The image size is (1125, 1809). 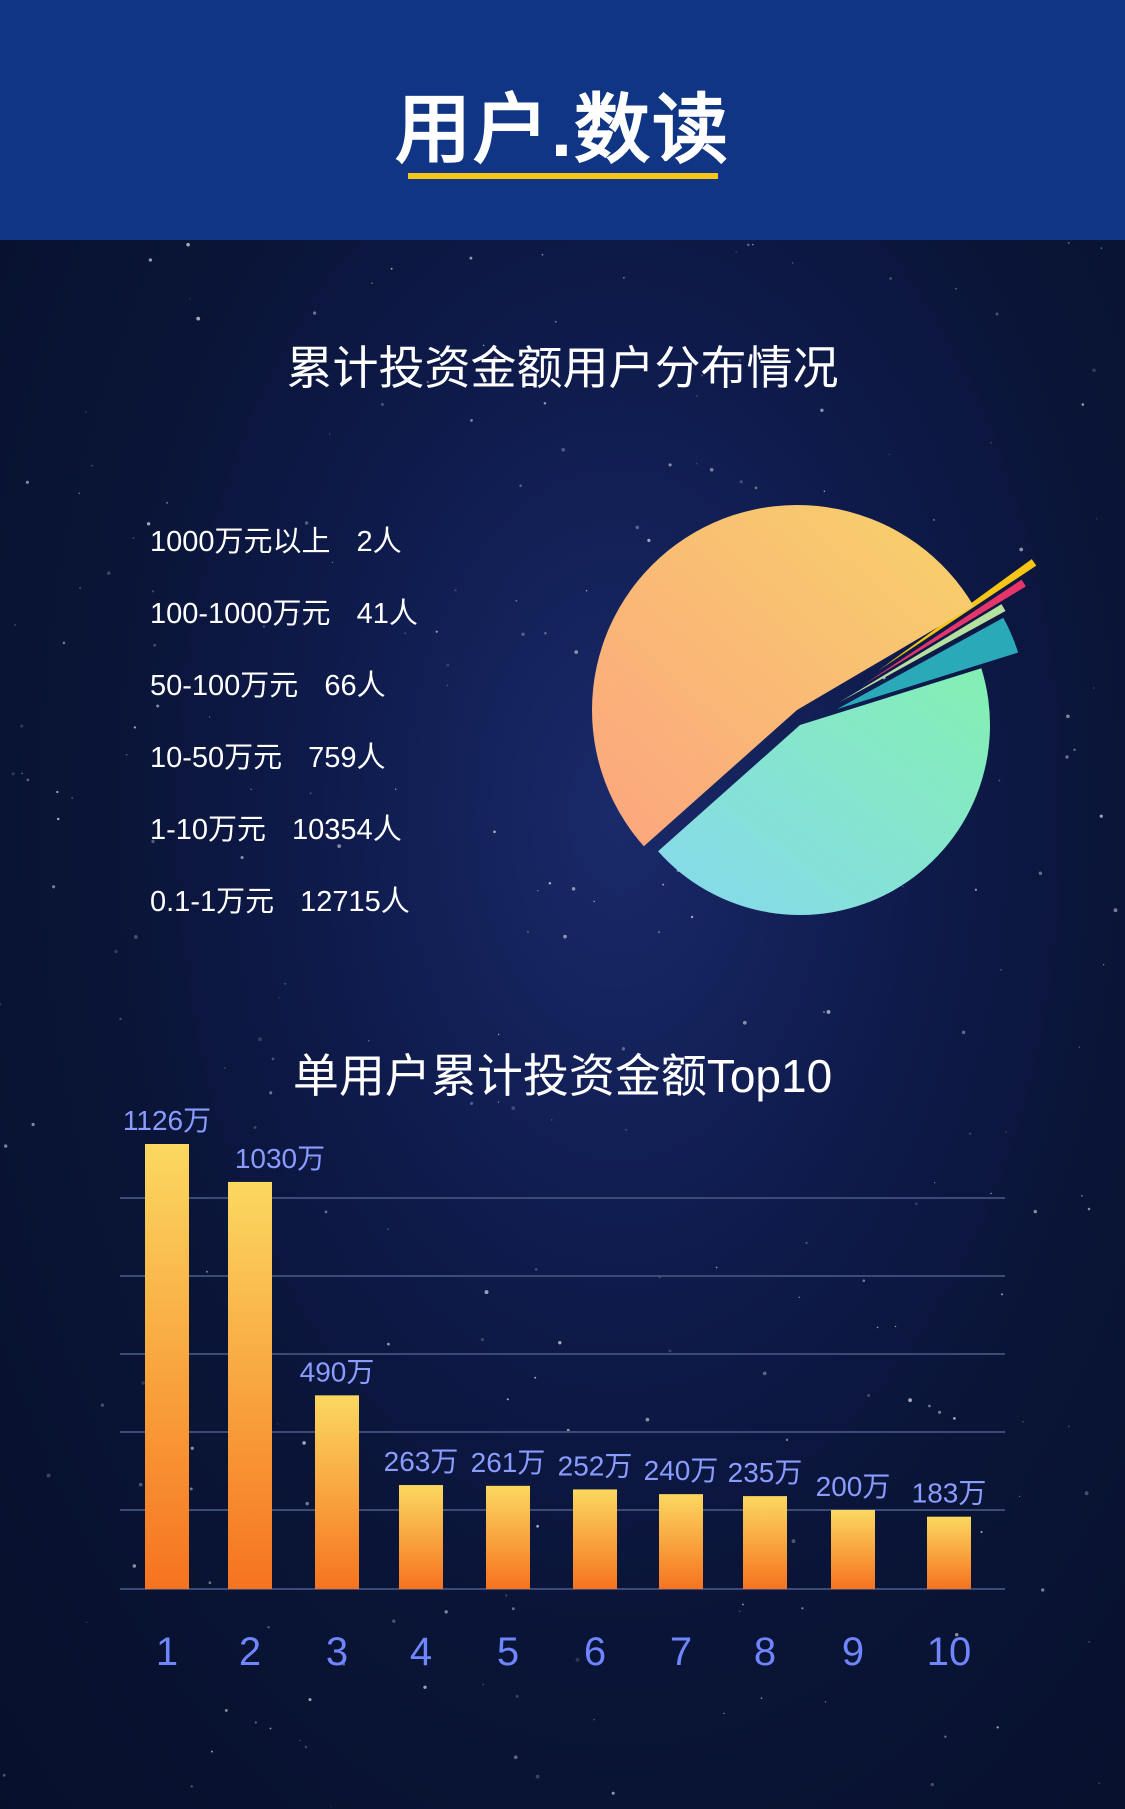 I want to click on bar-value-label: 261万, so click(x=508, y=1462).